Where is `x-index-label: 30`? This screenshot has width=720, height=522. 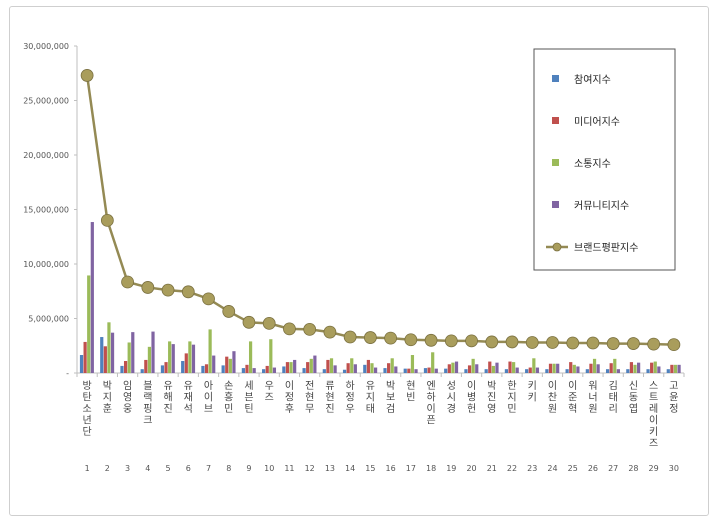 x-index-label: 30 is located at coordinates (674, 468).